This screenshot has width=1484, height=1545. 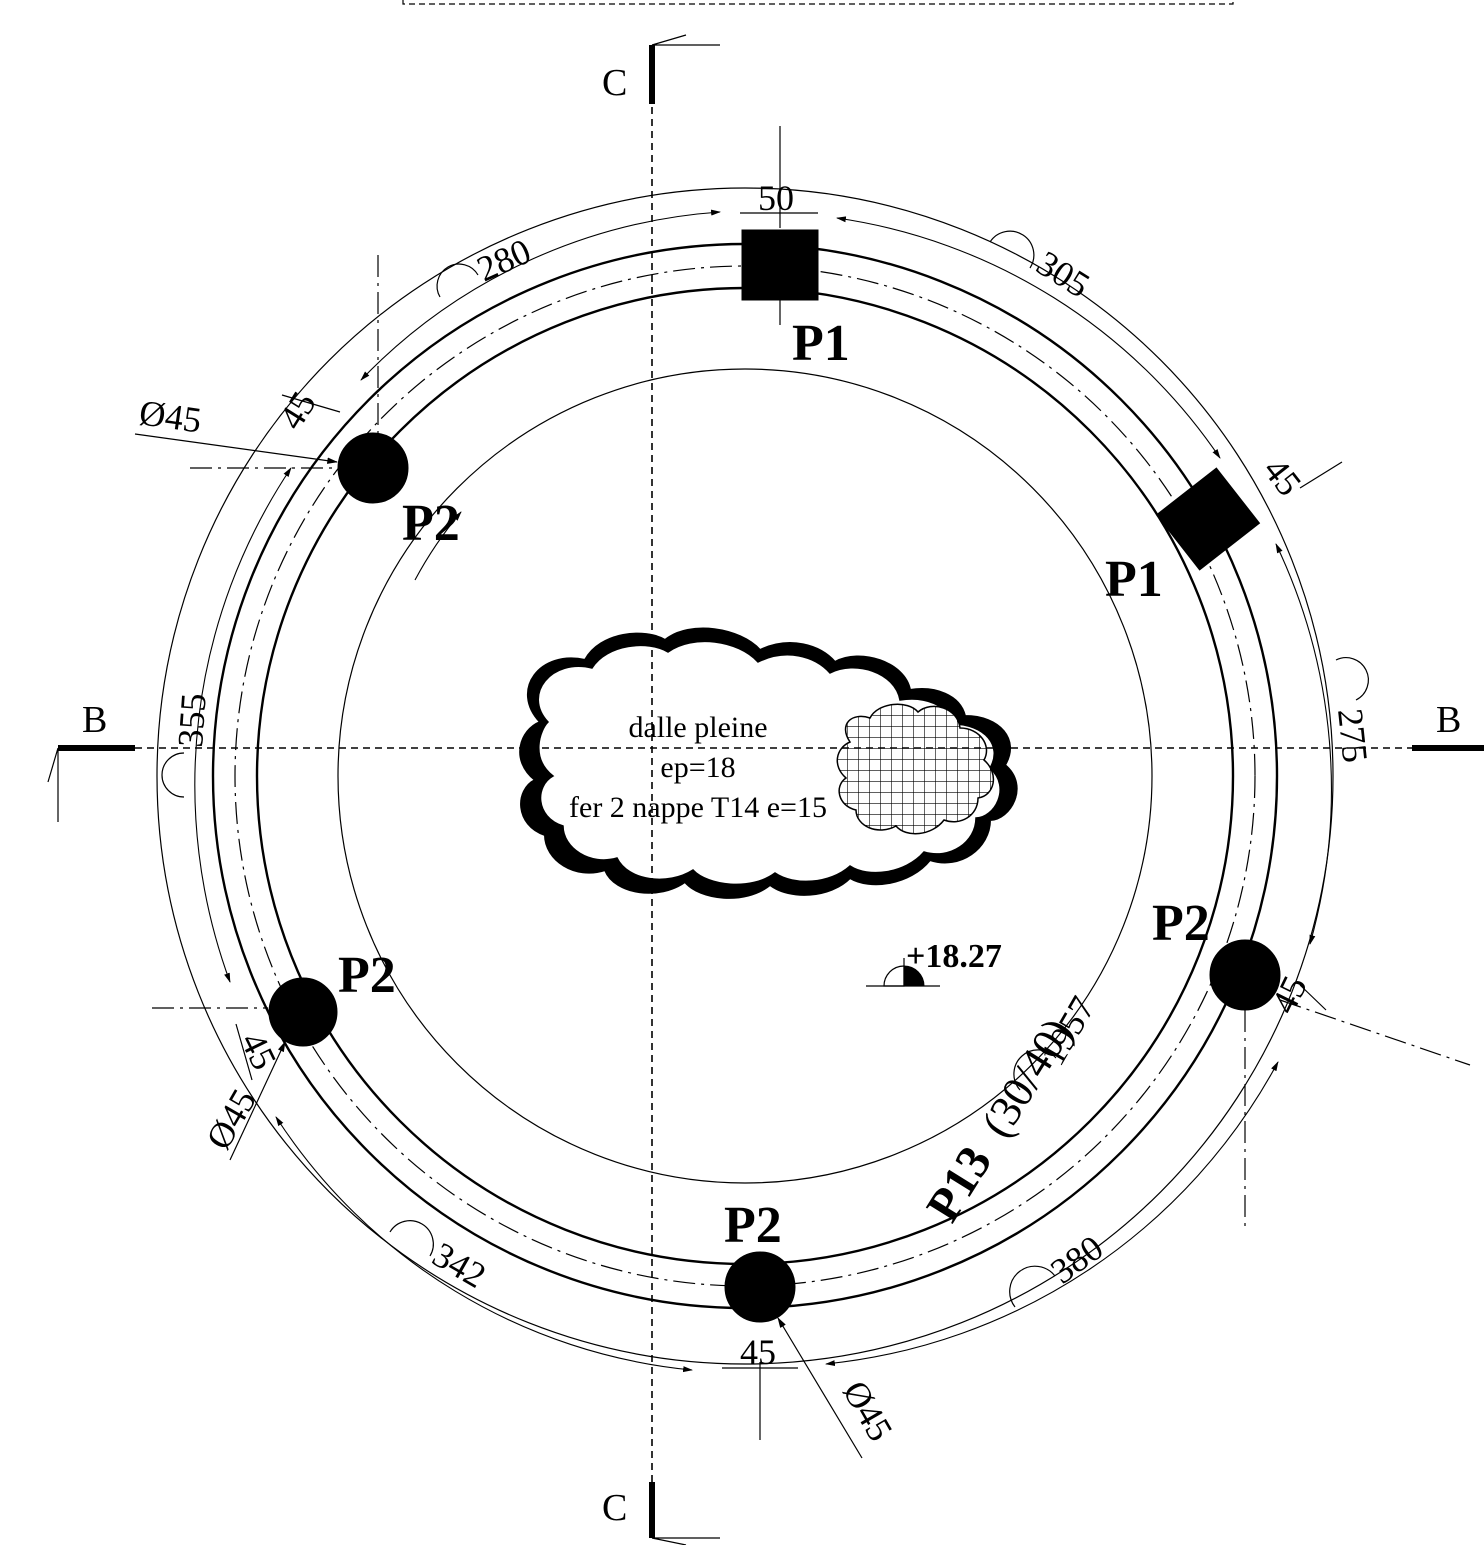 I want to click on pillar-label-p2-top-left: P2, so click(x=431, y=523).